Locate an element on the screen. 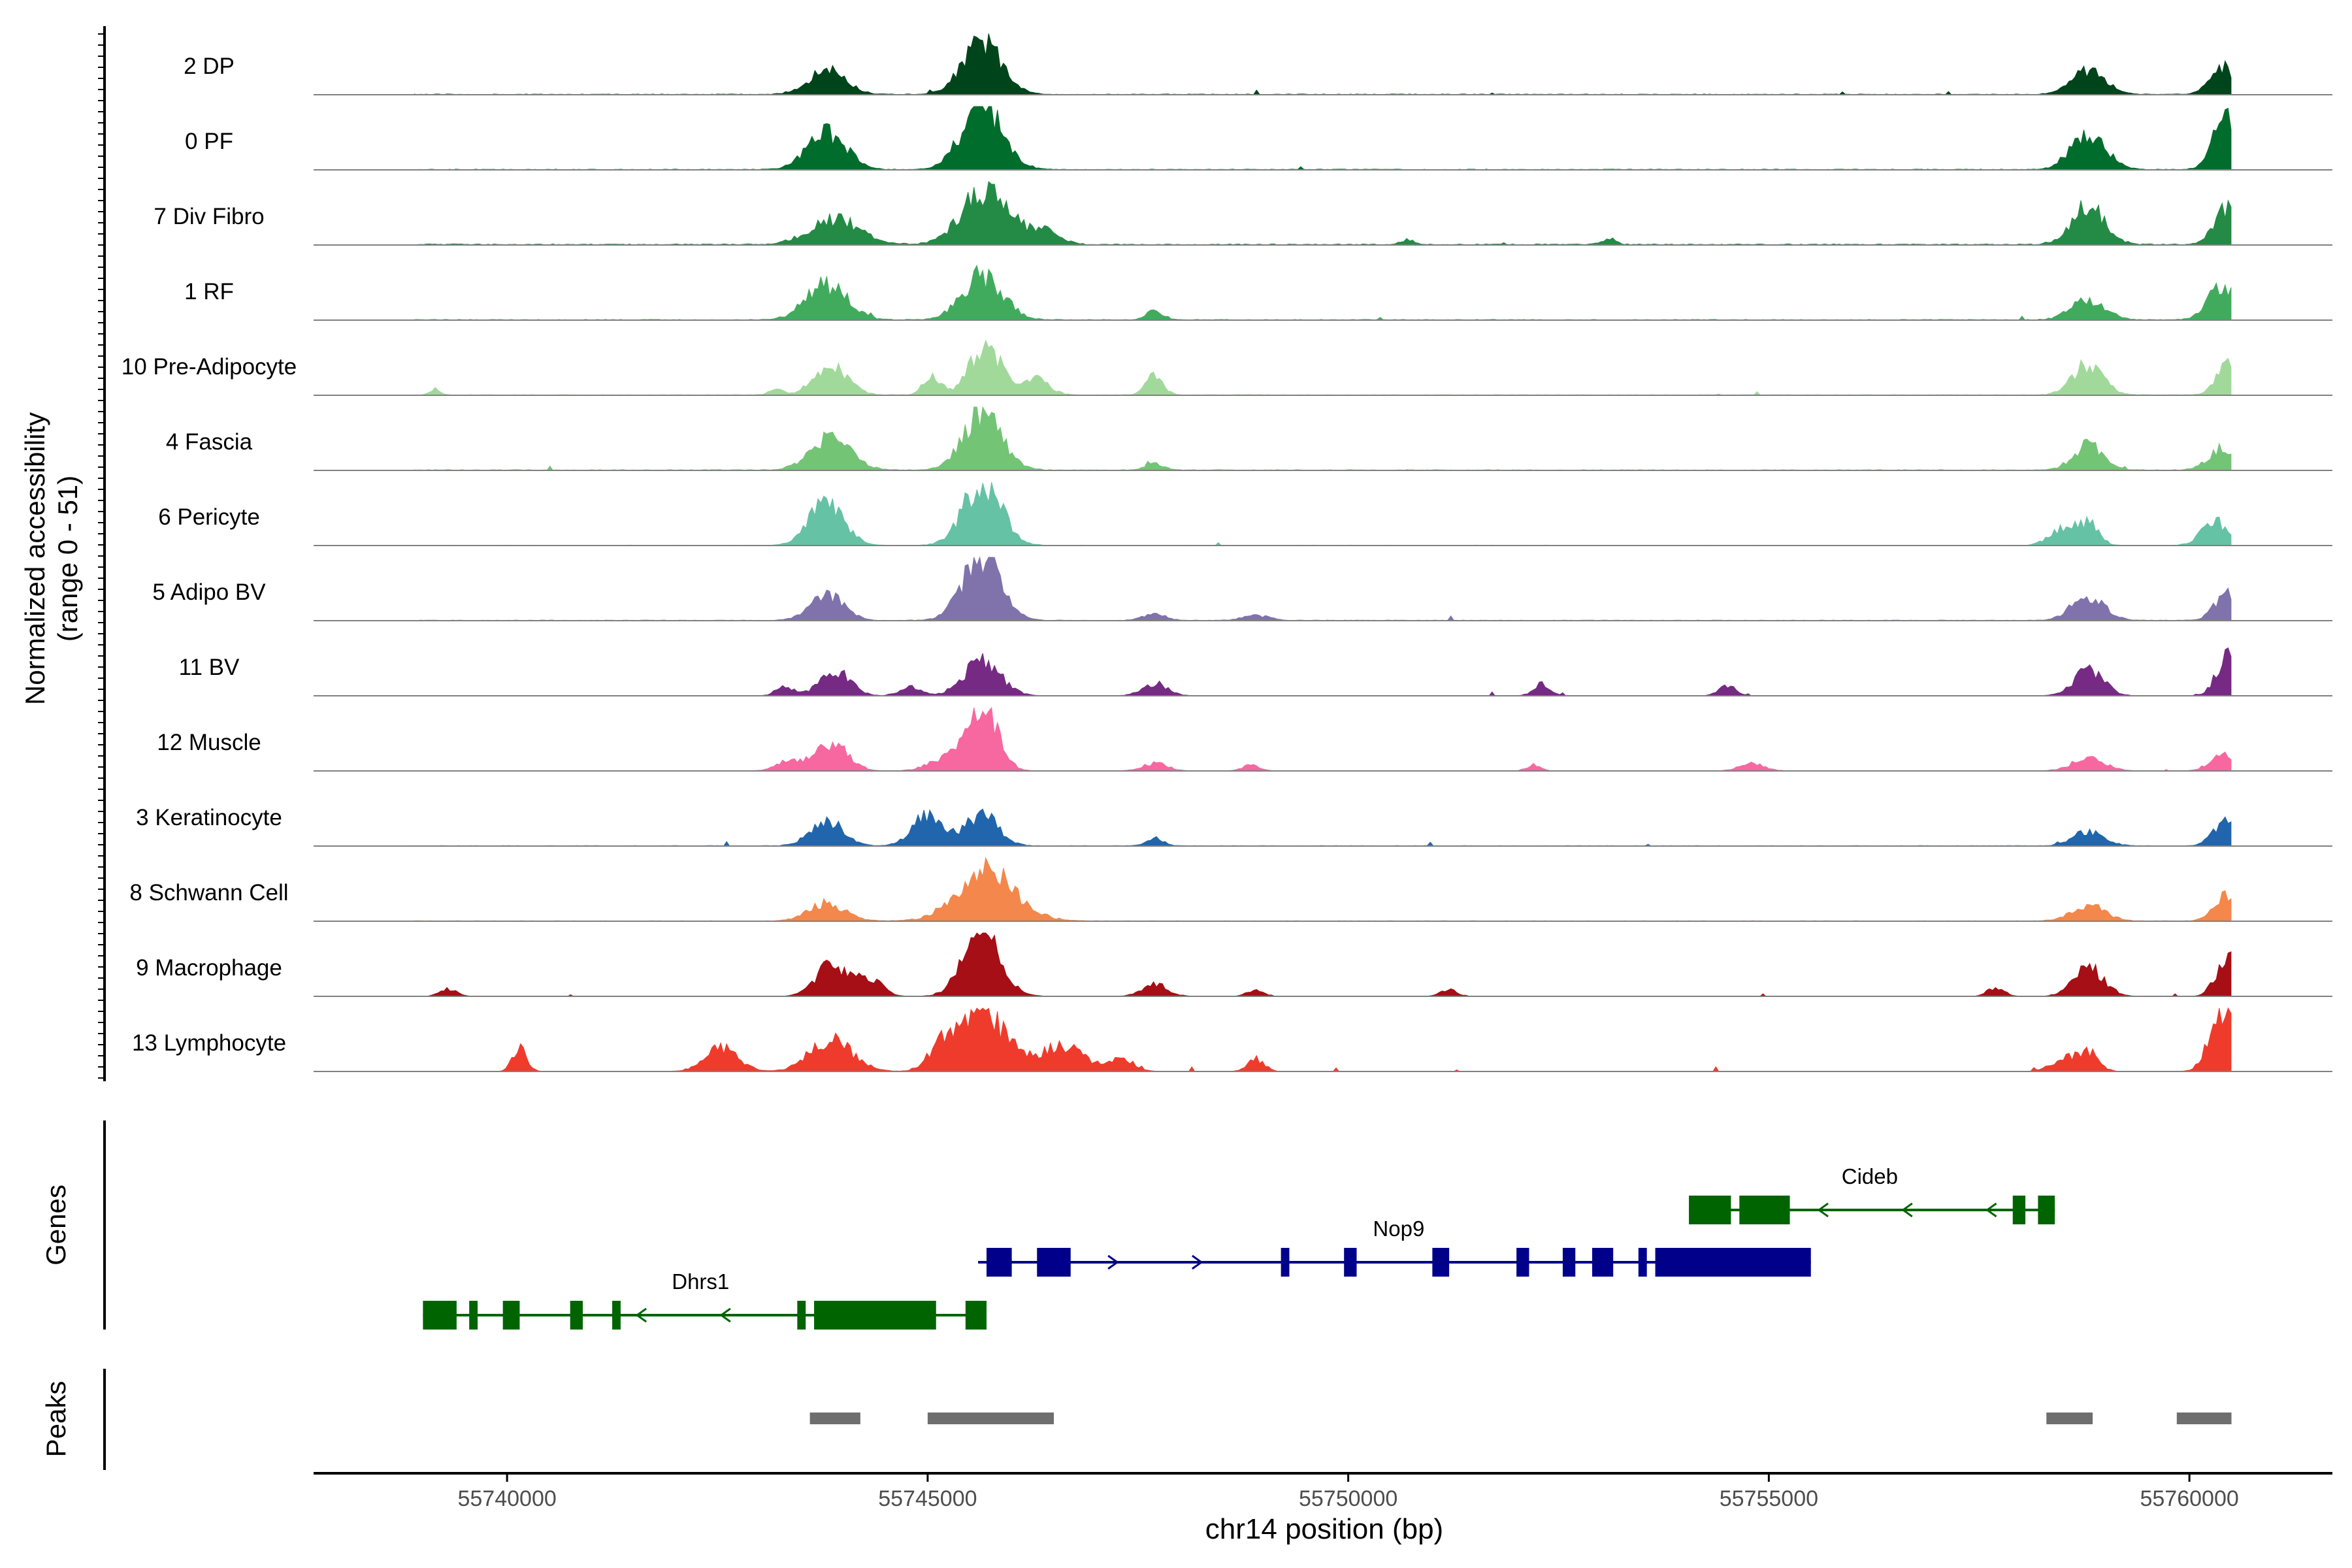 The image size is (2352, 1568). gene-label: Dhrs1 is located at coordinates (700, 1281).